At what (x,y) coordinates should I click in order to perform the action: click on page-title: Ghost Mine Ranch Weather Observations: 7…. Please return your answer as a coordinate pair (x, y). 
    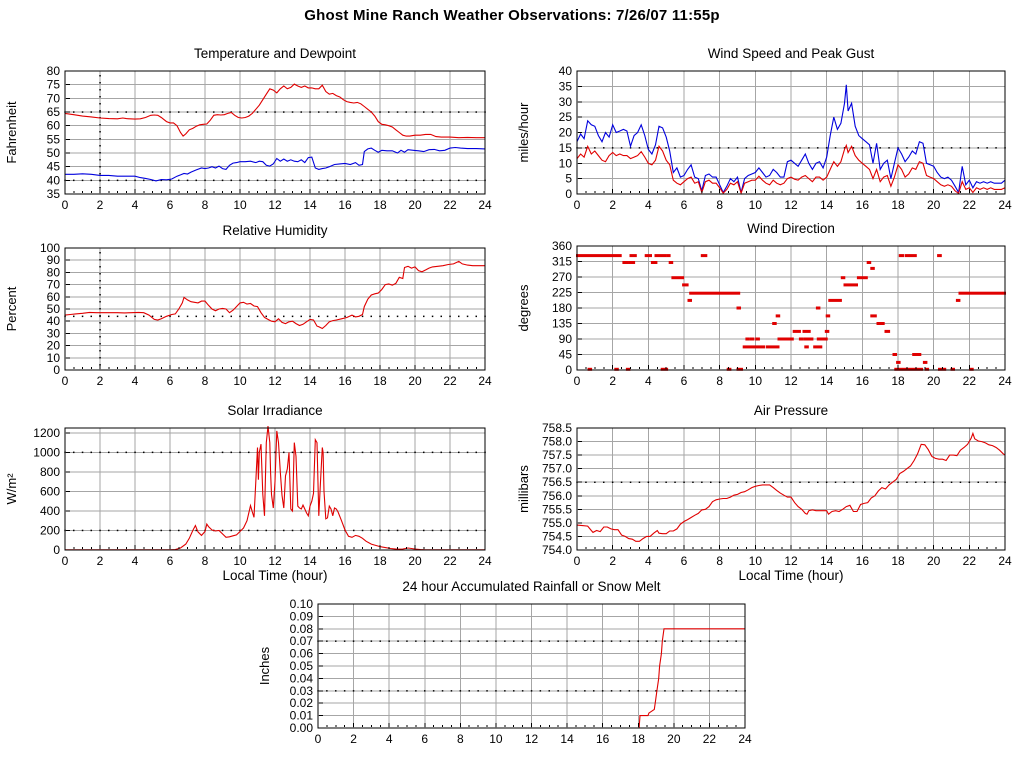
    Looking at the image, I should click on (512, 15).